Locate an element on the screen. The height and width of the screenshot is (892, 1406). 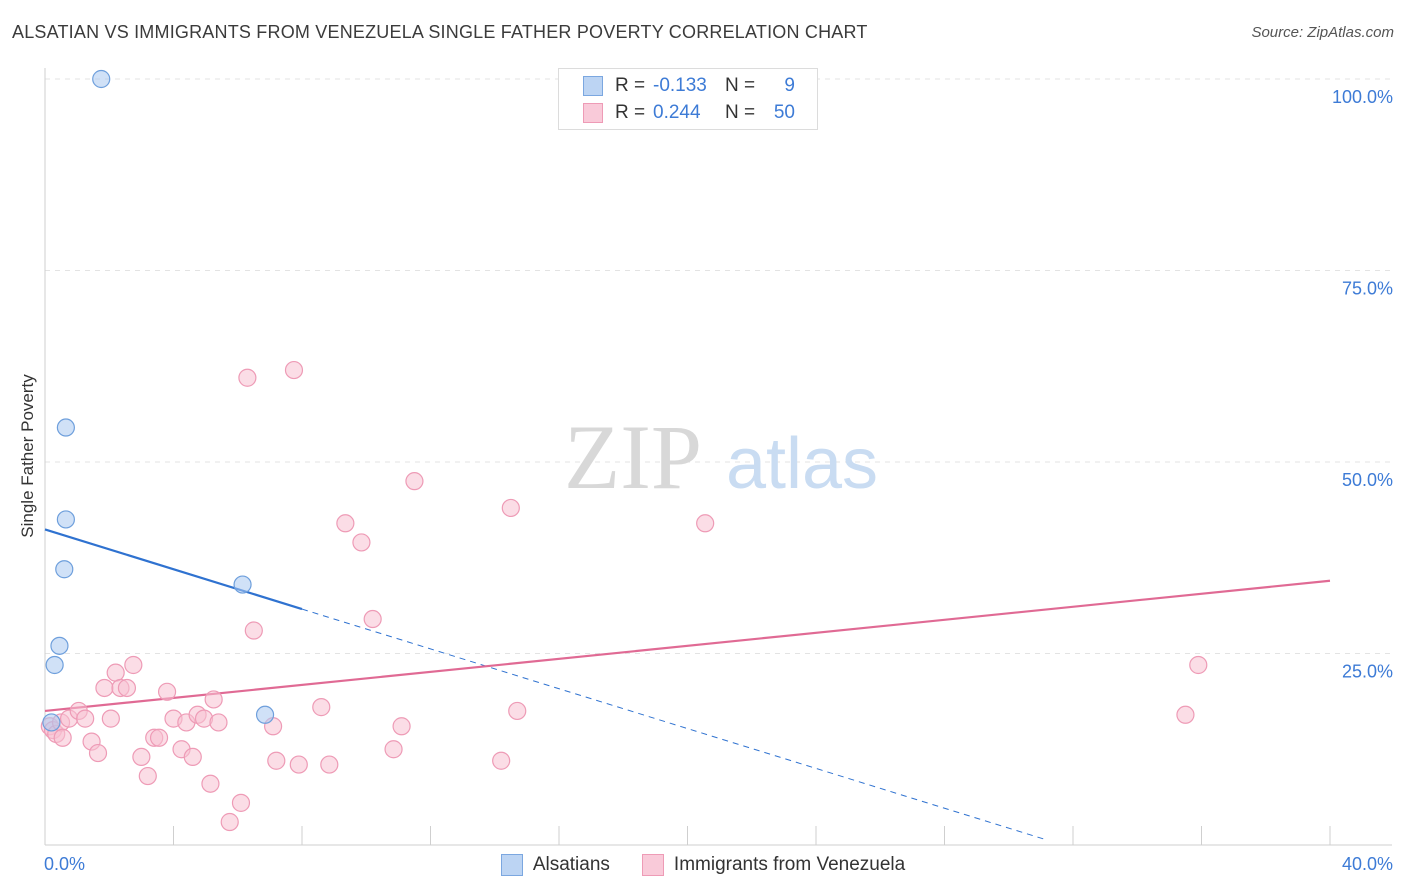
y-tick-label-0: 25.0% is located at coordinates (1367, 672).